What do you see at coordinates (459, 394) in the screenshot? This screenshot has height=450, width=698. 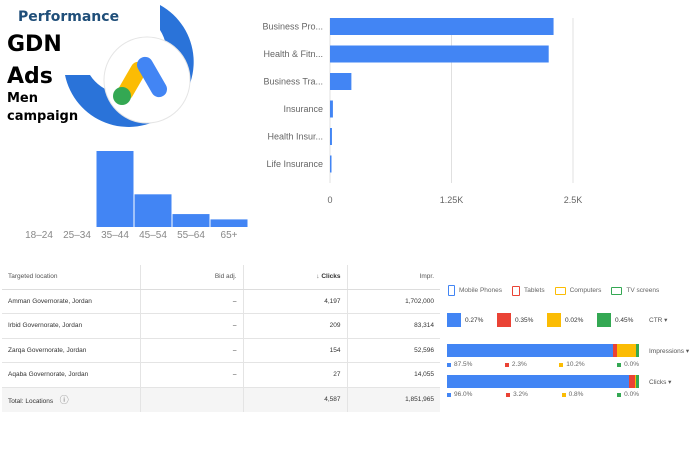 I see `share-label: 96.0%` at bounding box center [459, 394].